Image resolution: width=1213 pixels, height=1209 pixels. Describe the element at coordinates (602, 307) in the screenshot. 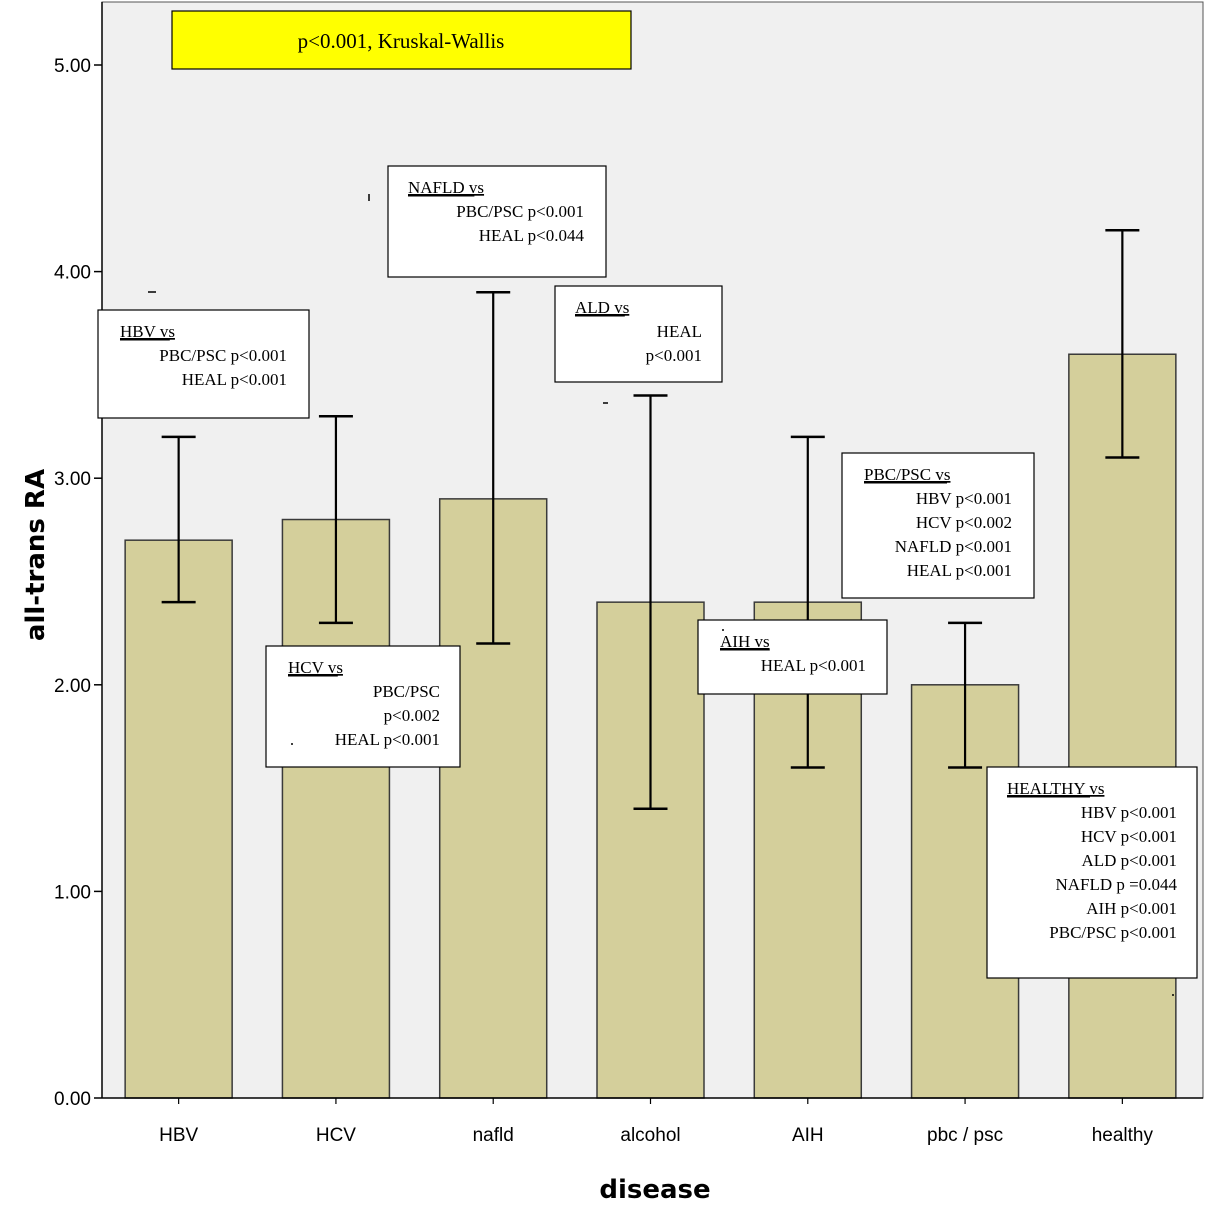

I see `annotation-title: ALD vs` at that location.